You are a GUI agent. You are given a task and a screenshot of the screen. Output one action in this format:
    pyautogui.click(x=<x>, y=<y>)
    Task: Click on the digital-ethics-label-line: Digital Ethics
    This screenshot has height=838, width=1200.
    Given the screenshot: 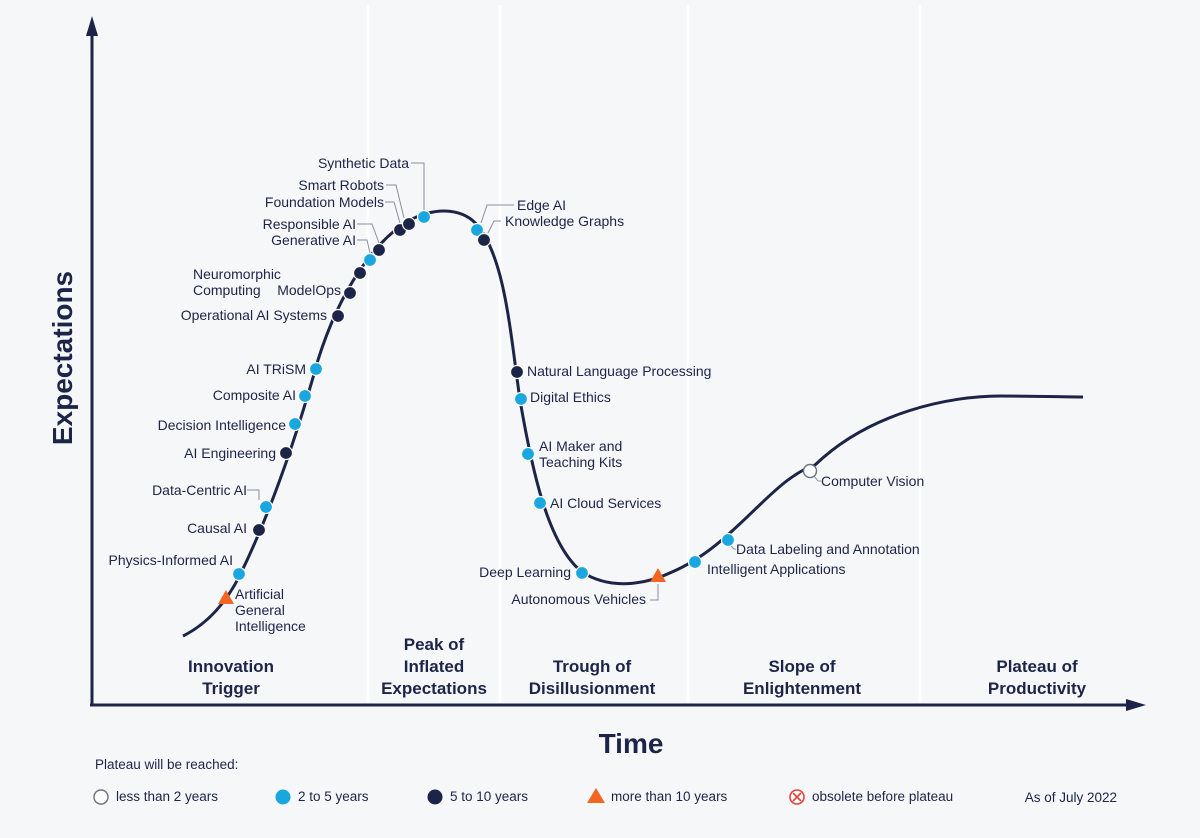 What is the action you would take?
    pyautogui.click(x=570, y=397)
    